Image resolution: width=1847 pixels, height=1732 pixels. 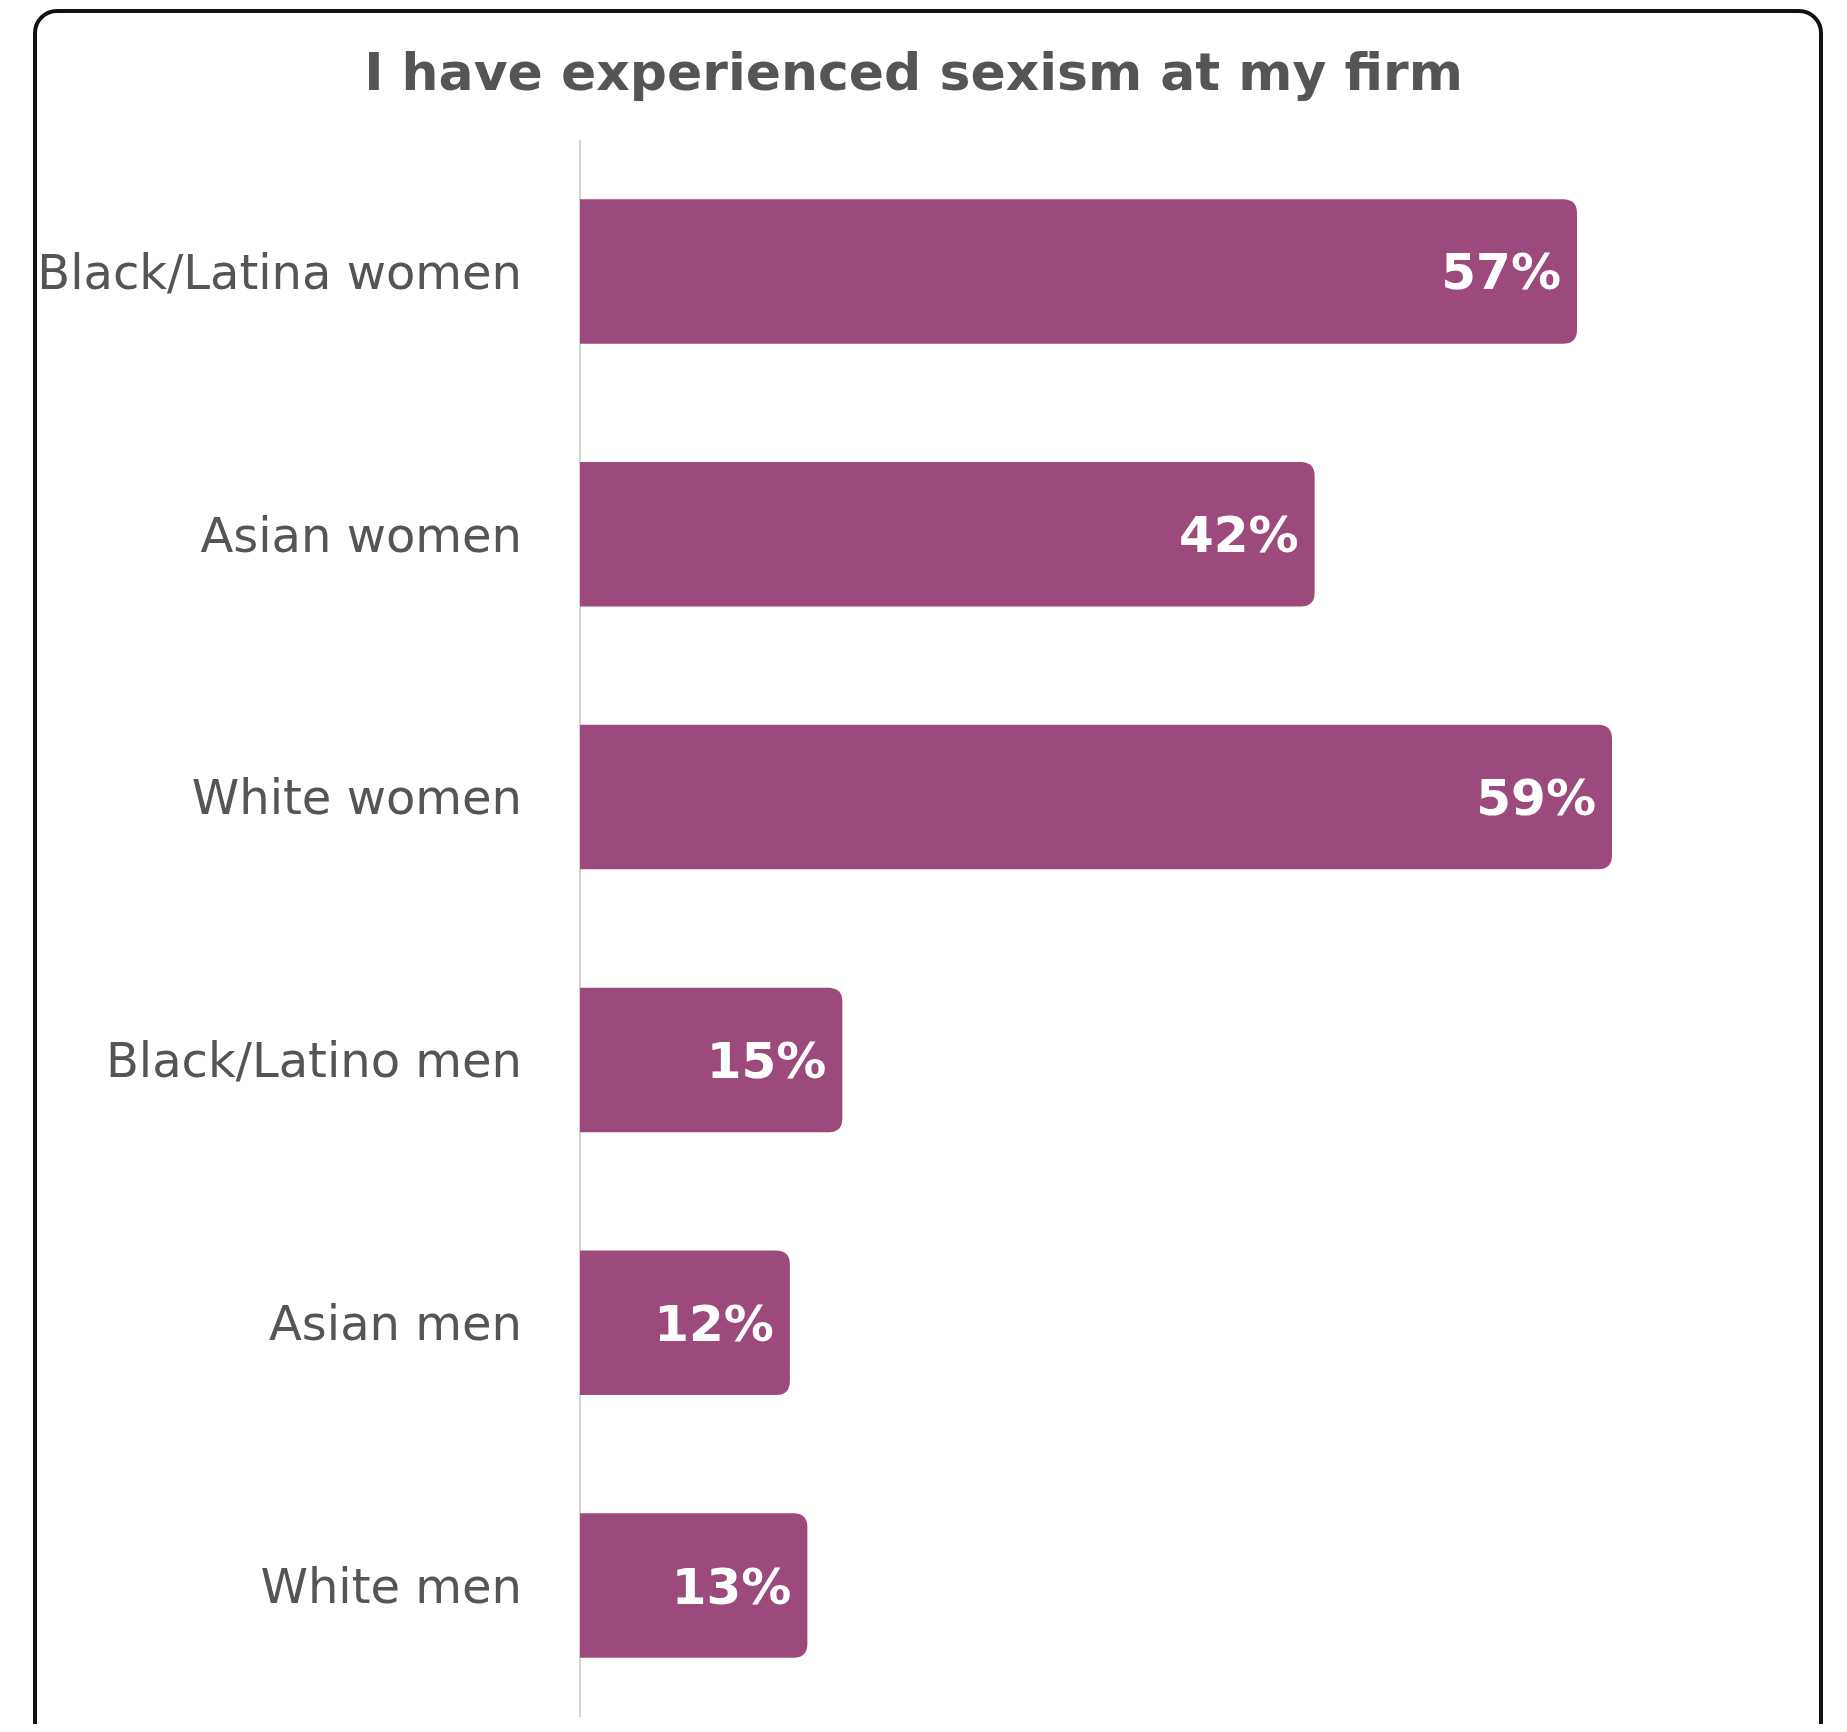 I want to click on y-tick-label: White women, so click(x=356, y=797).